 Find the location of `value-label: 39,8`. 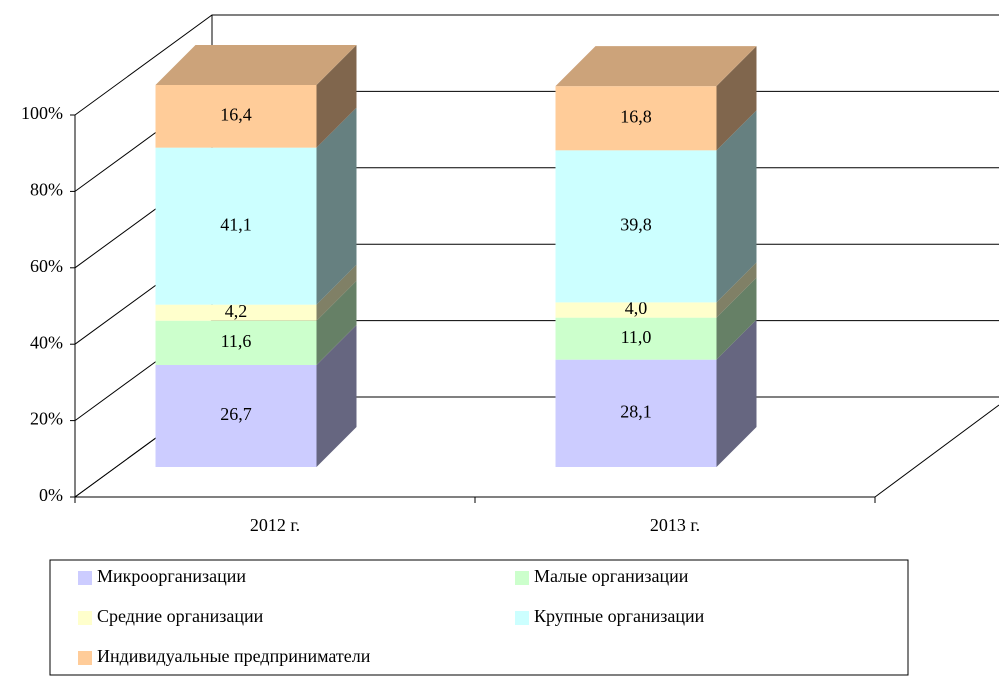

value-label: 39,8 is located at coordinates (636, 224).